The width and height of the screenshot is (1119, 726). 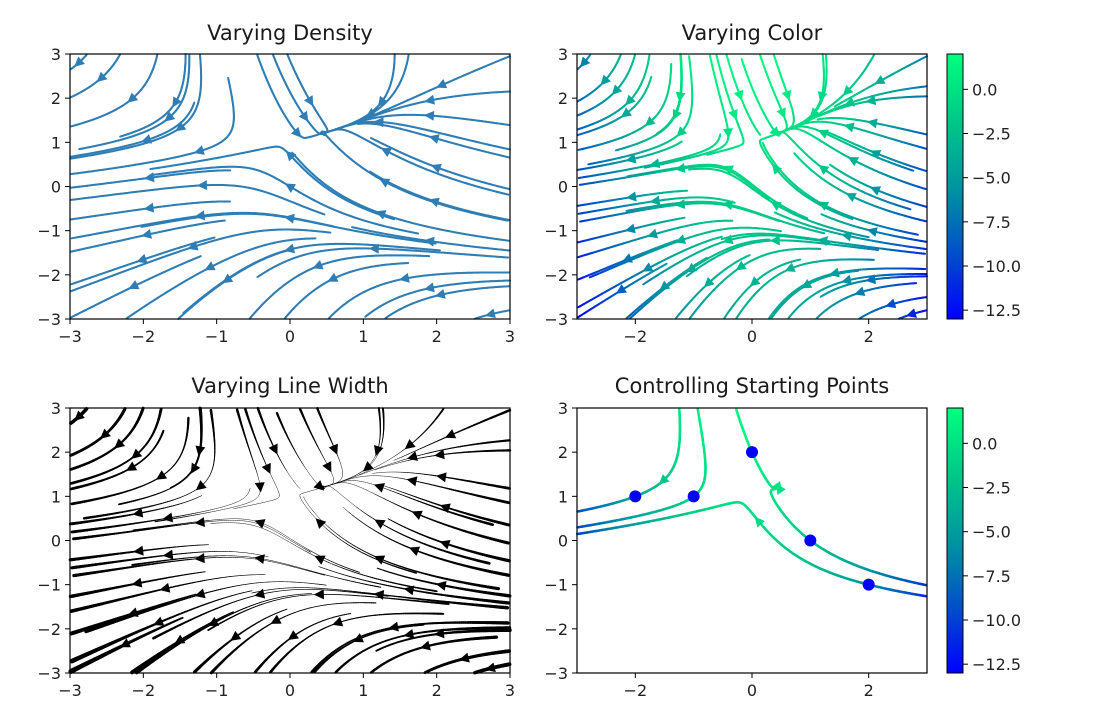 I want to click on x-tick-label: −1, so click(x=217, y=336).